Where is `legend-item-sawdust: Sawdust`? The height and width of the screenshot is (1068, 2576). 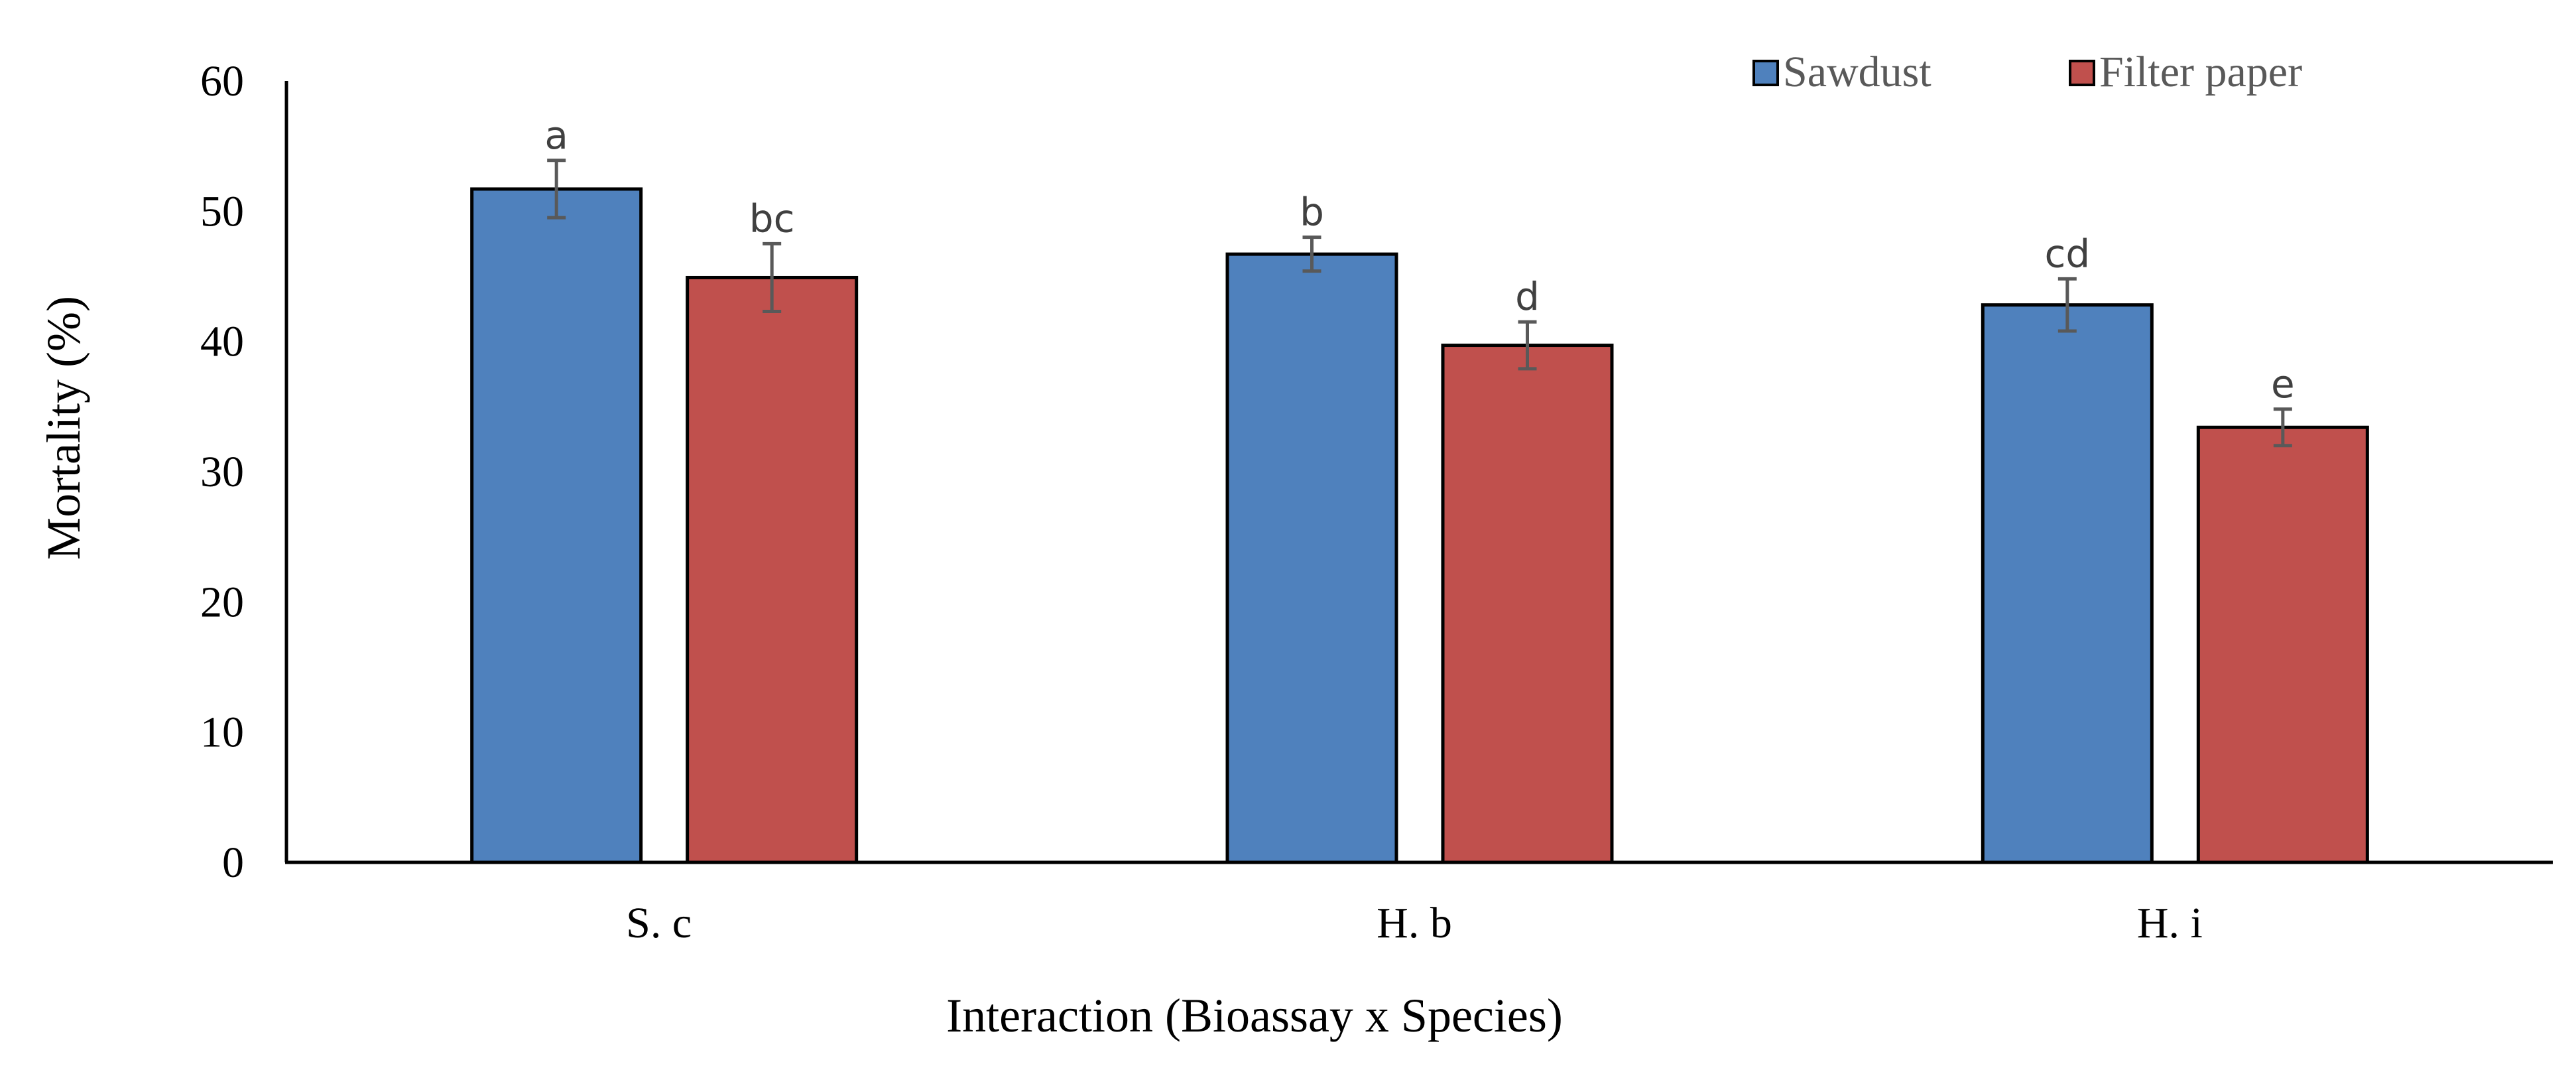
legend-item-sawdust: Sawdust is located at coordinates (1842, 72).